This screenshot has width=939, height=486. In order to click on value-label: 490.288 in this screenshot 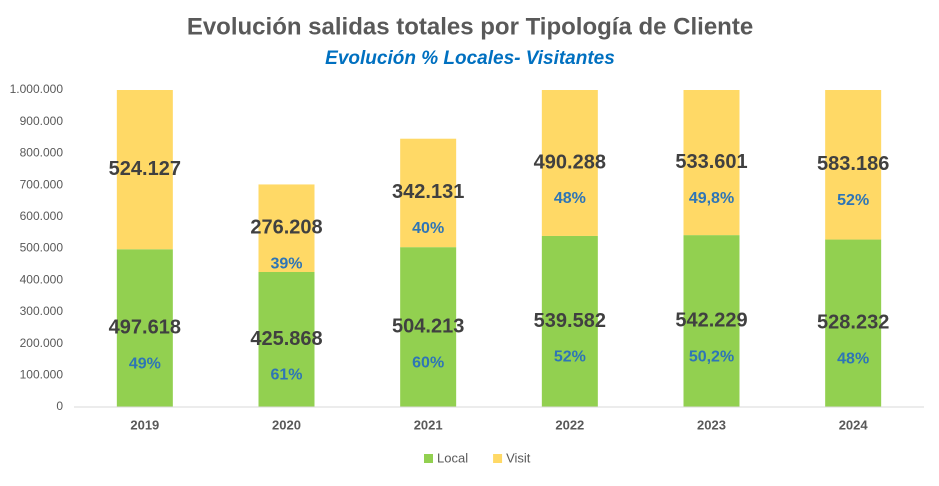, I will do `click(570, 162)`.